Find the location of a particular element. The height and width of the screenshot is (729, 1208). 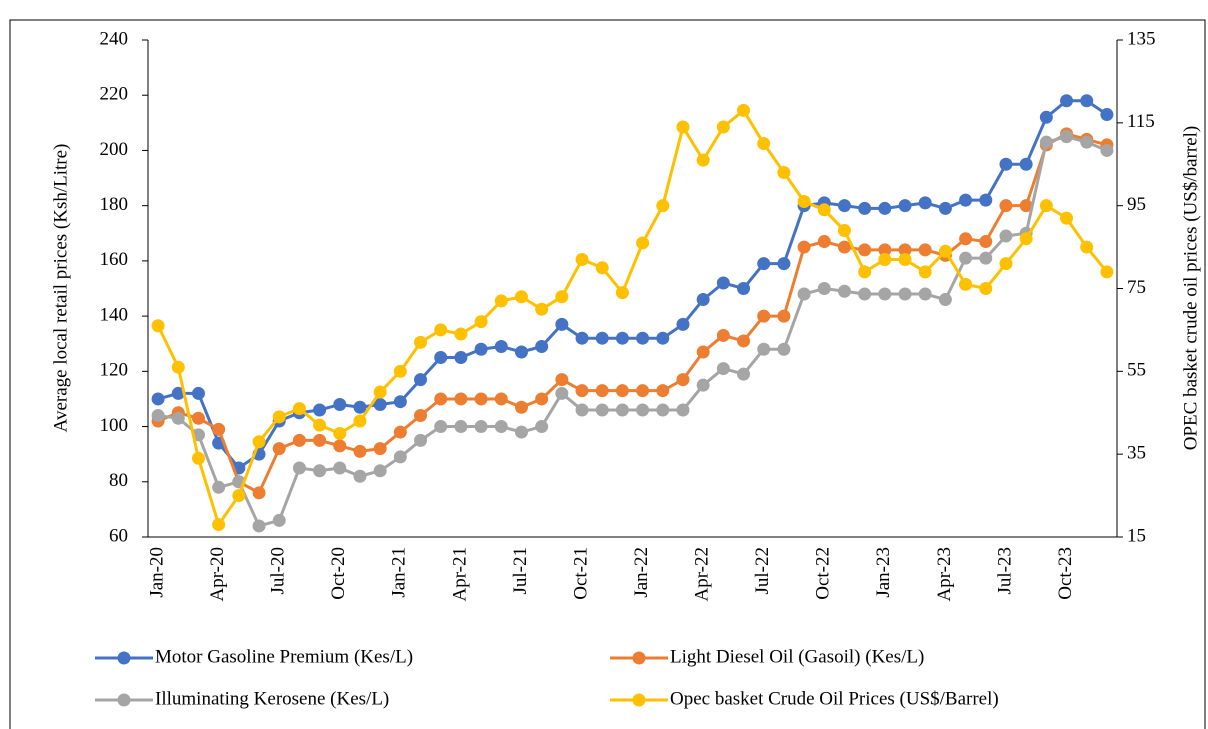

y-tick-label: 200 is located at coordinates (114, 149).